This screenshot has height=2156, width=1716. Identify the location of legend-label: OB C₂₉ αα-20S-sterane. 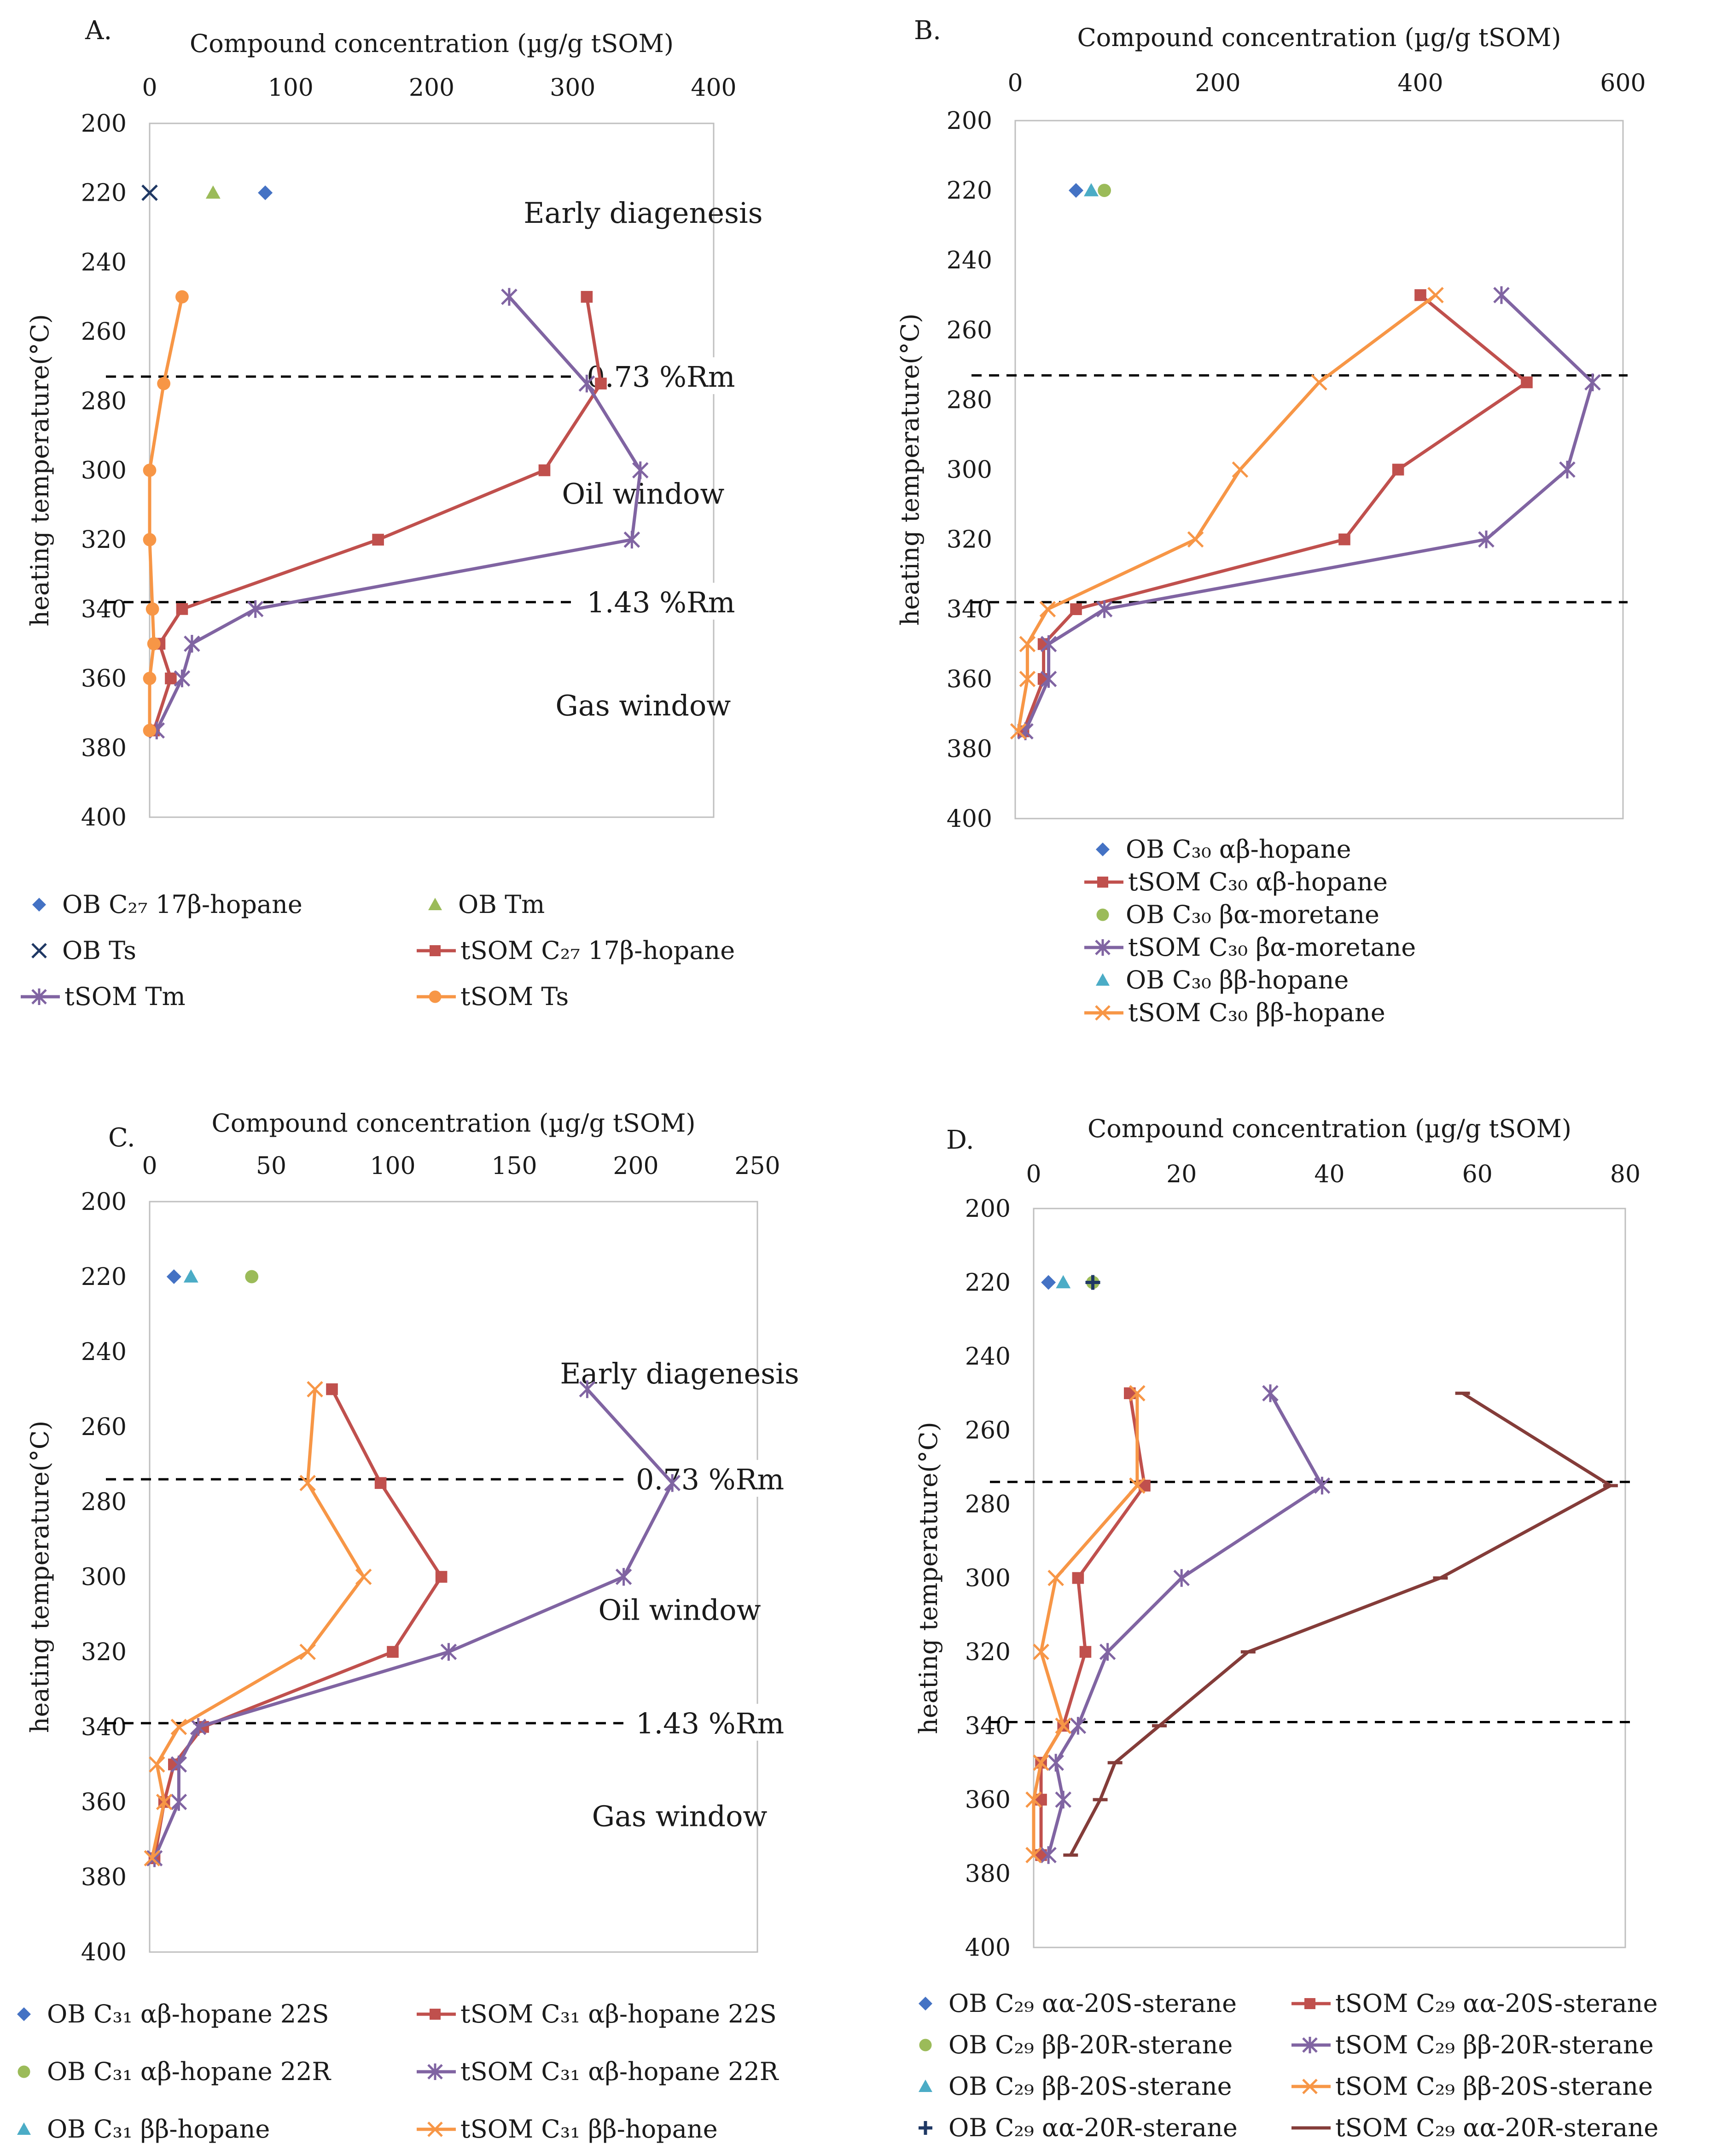
(1093, 2004).